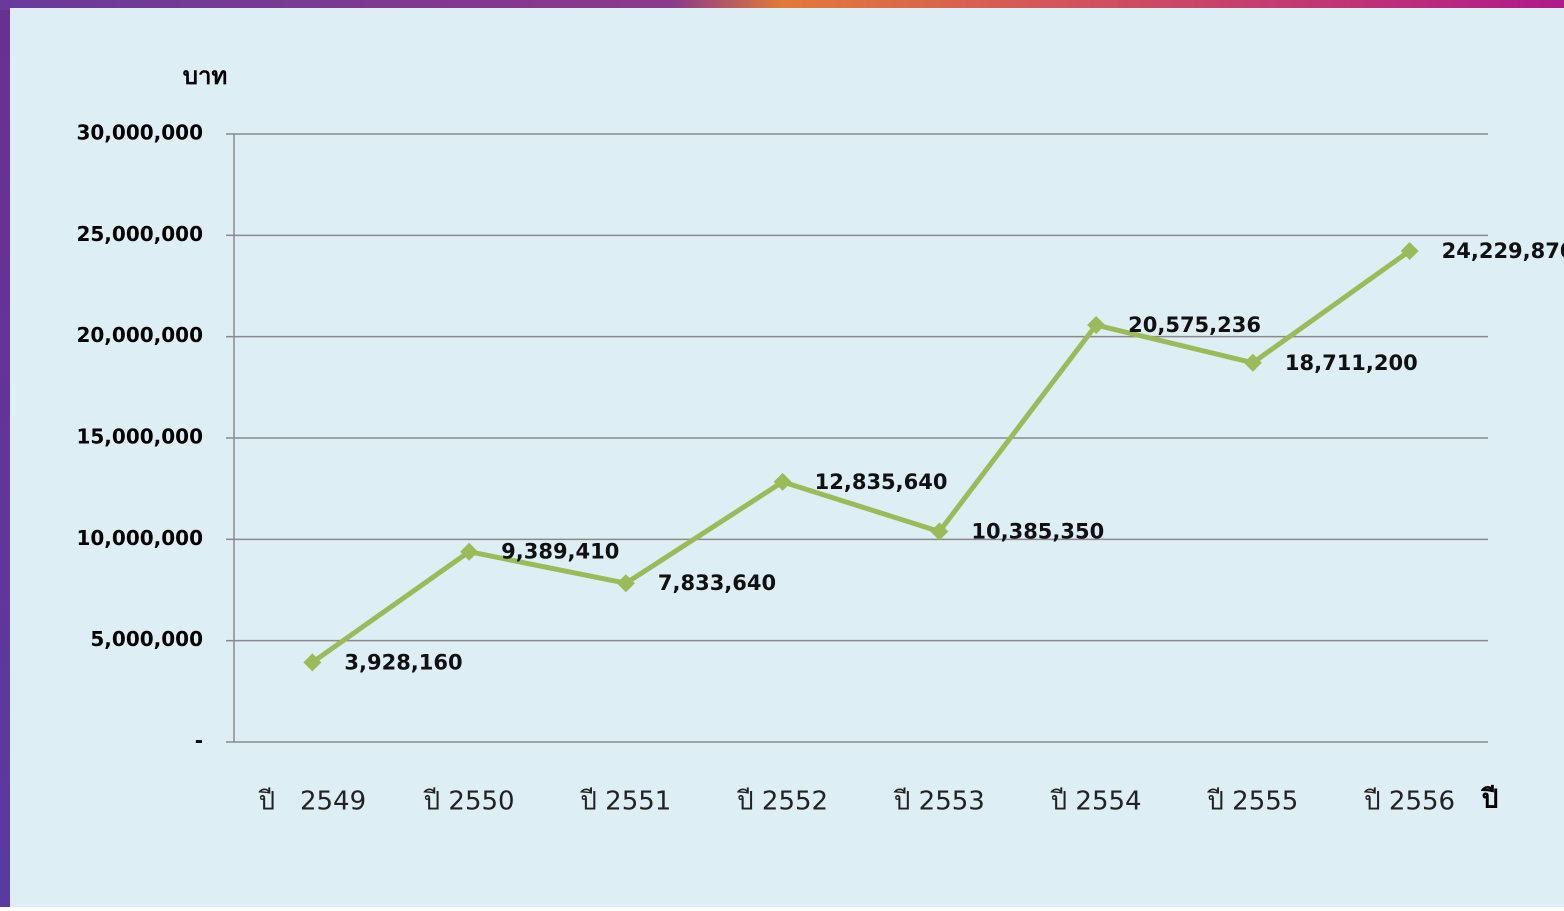 The width and height of the screenshot is (1564, 911). What do you see at coordinates (939, 802) in the screenshot?
I see `x-tick-label: ปี 2553` at bounding box center [939, 802].